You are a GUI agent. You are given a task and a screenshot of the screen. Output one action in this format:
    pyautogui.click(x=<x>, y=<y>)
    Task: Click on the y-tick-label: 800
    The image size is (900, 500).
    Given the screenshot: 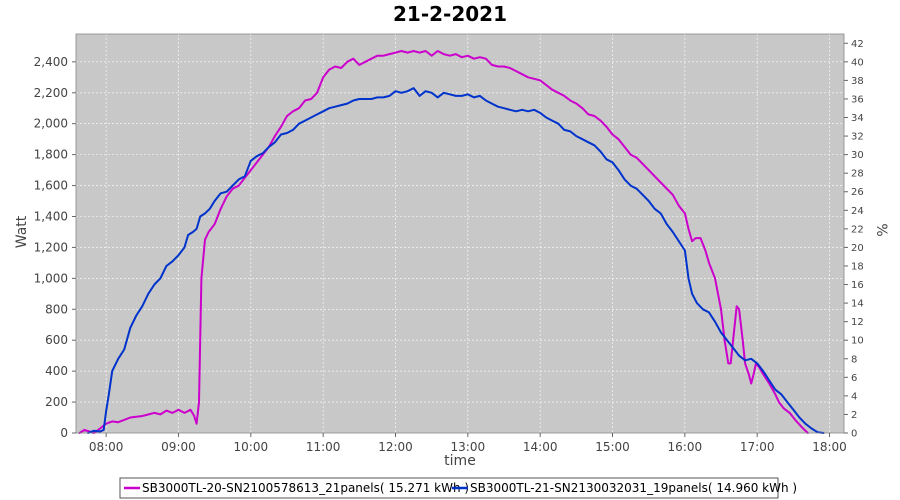 What is the action you would take?
    pyautogui.click(x=56, y=309)
    